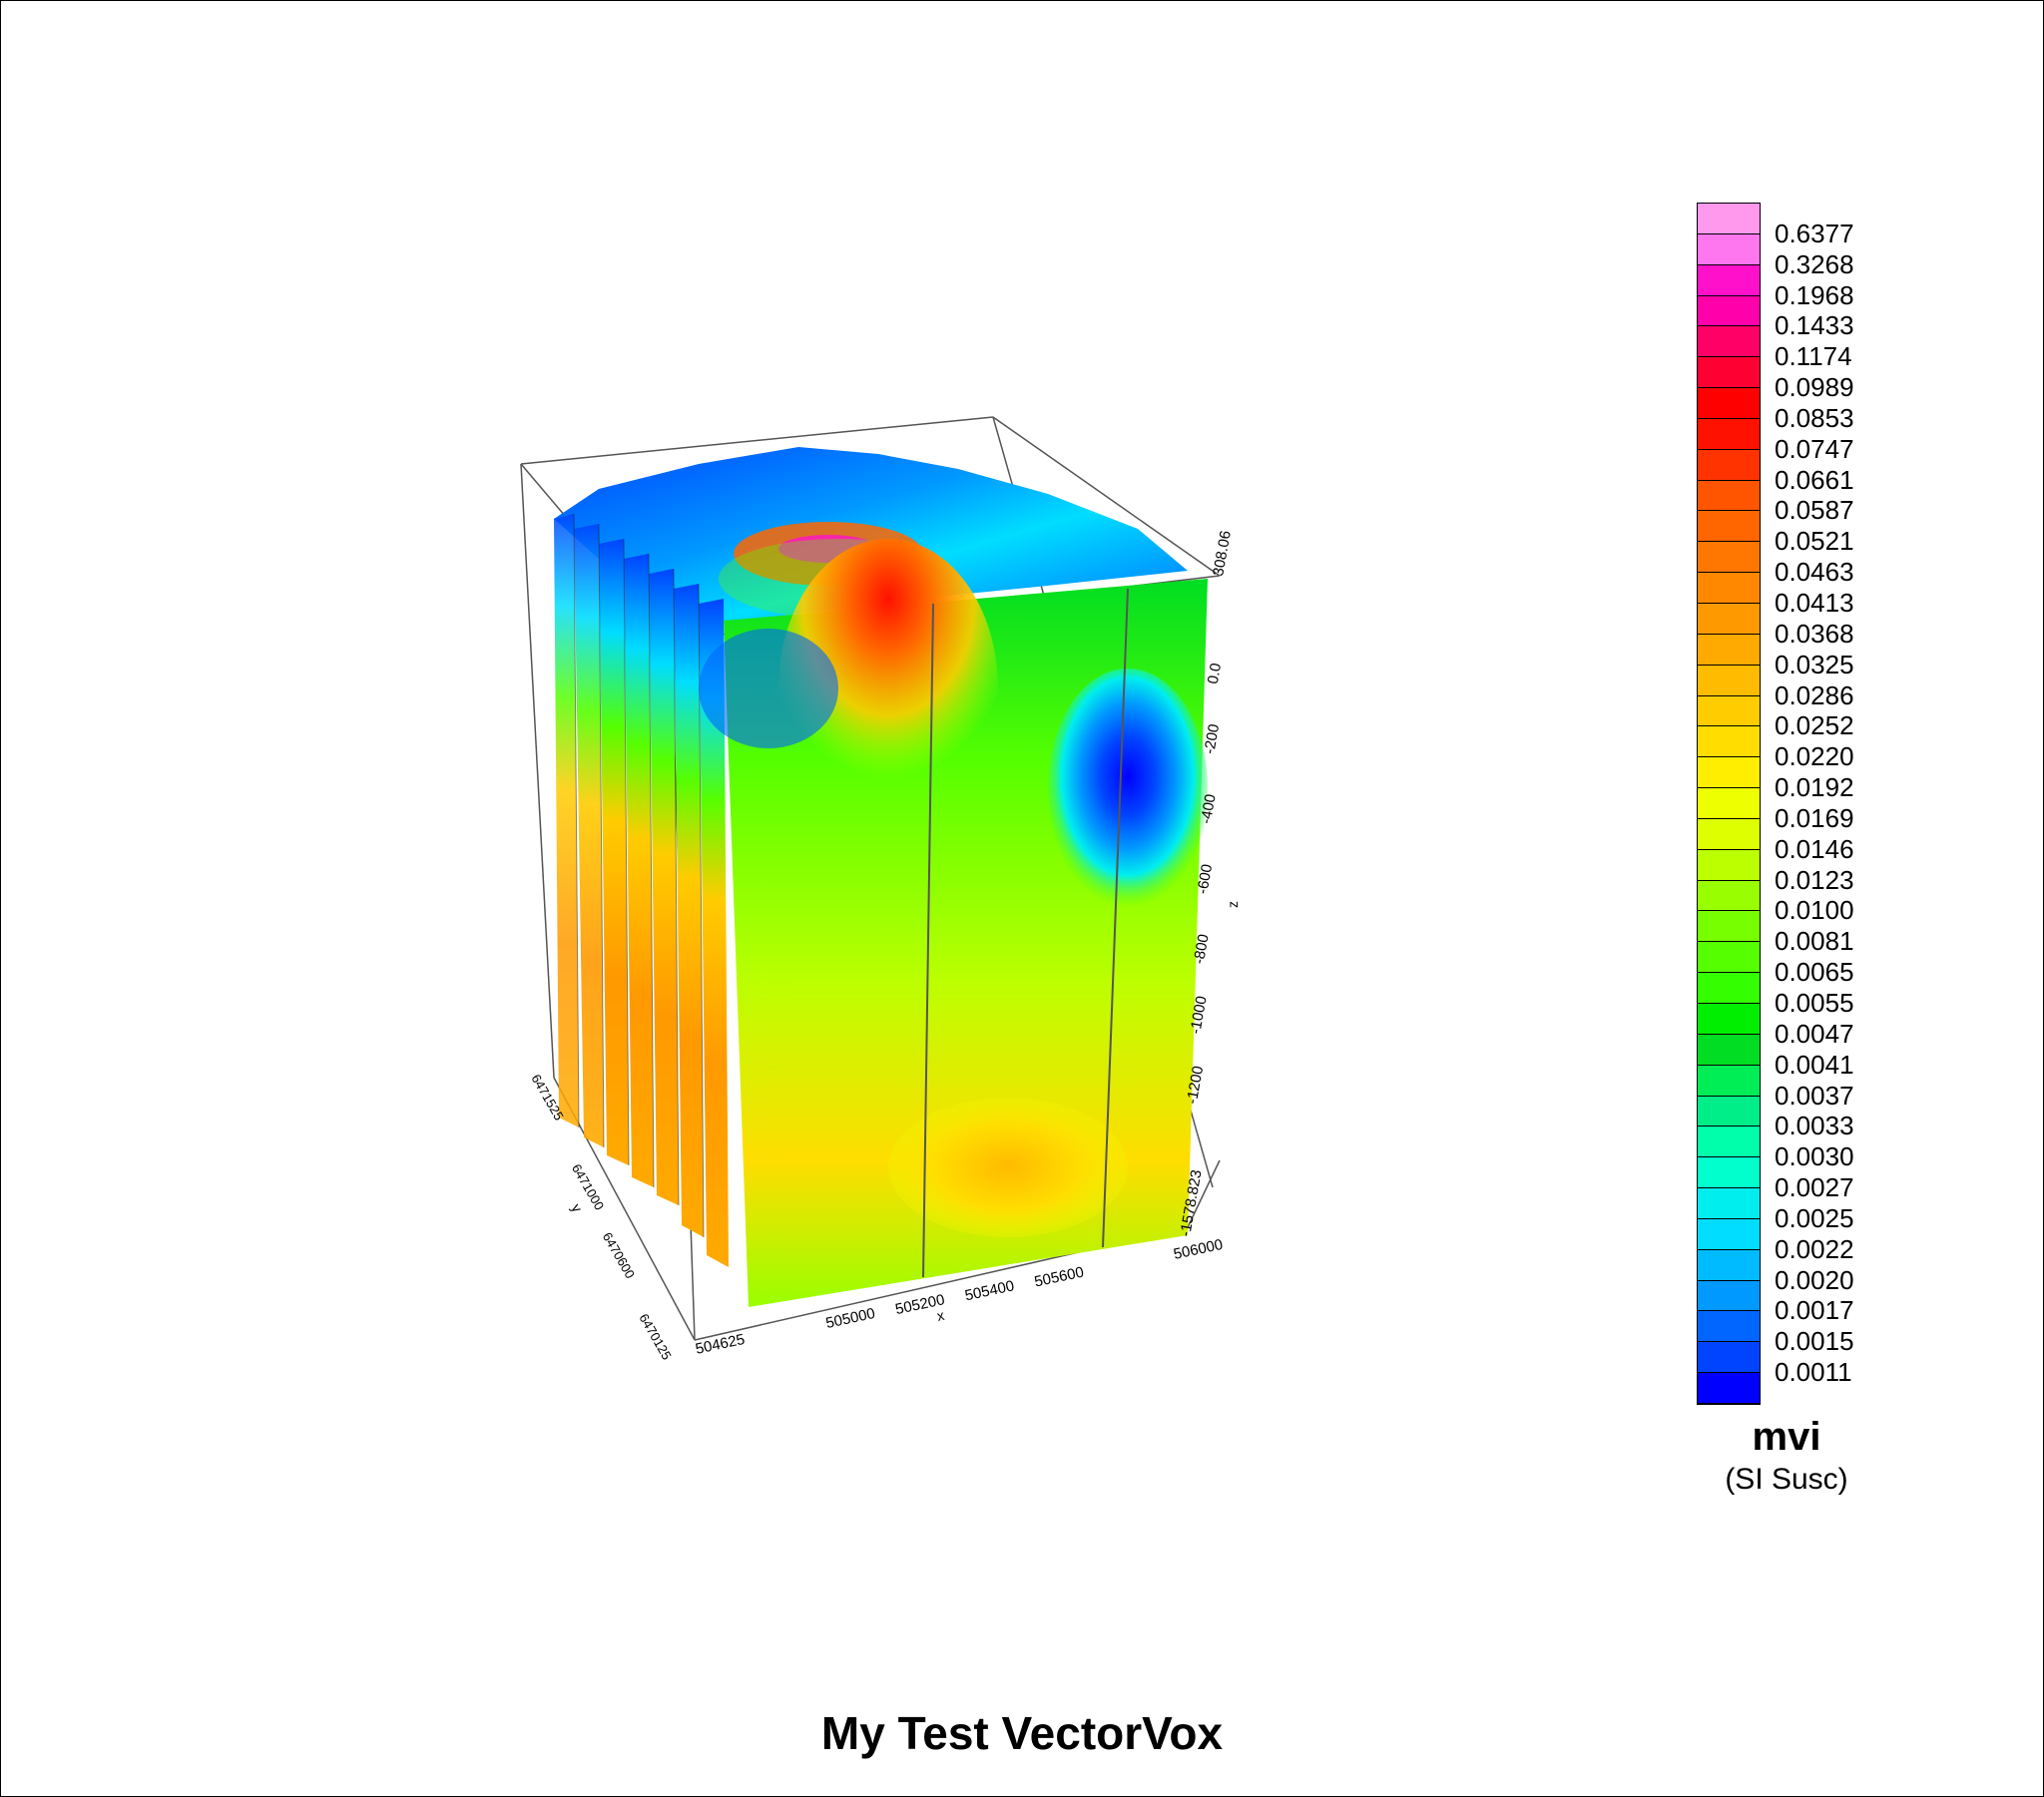 The image size is (2044, 1797). Describe the element at coordinates (1814, 325) in the screenshot. I see `legend-tick-label: 0.1433` at that location.